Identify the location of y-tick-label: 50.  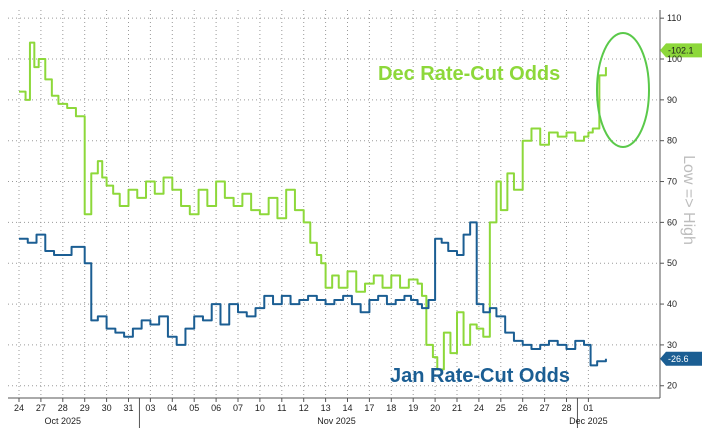
(672, 263).